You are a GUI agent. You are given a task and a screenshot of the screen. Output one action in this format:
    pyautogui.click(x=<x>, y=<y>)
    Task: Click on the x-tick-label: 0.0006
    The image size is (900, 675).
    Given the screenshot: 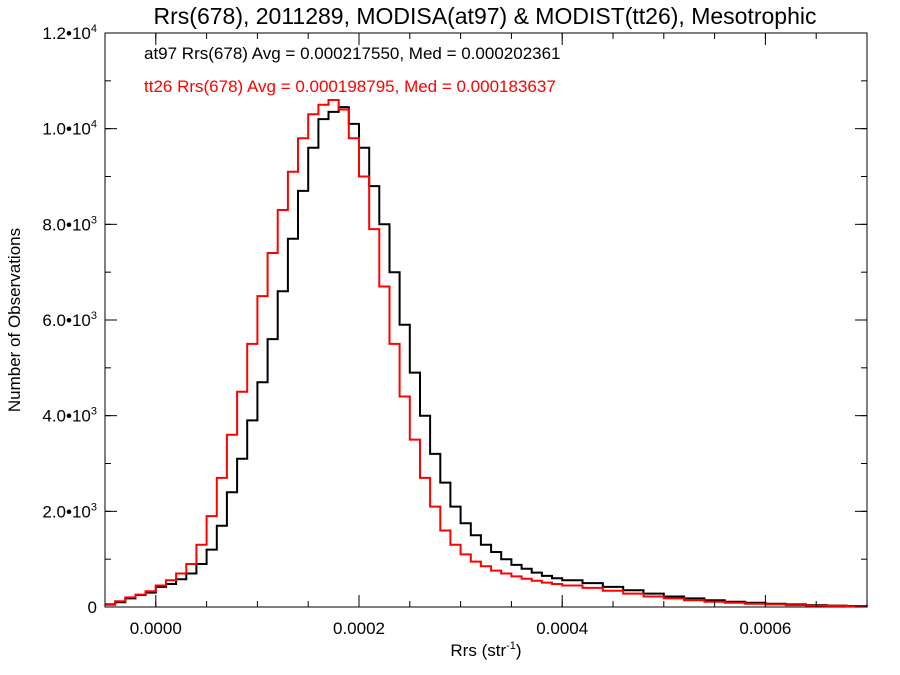 What is the action you would take?
    pyautogui.click(x=765, y=628)
    